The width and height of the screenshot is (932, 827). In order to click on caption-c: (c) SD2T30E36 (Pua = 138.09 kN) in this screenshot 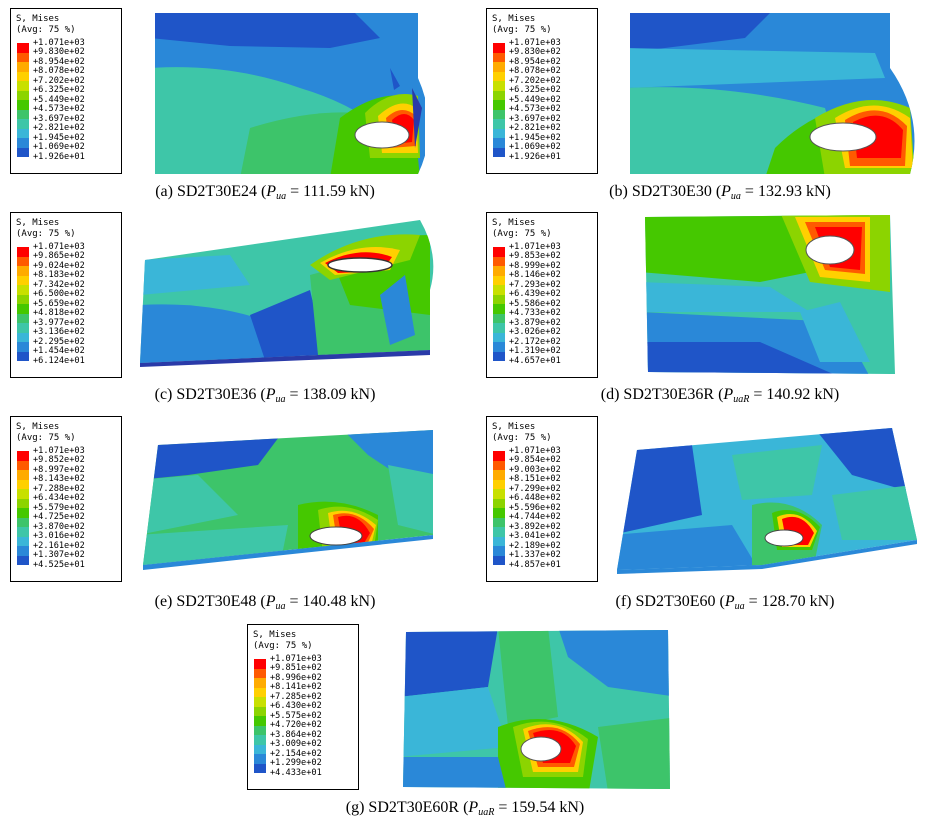, I will do `click(265, 395)`.